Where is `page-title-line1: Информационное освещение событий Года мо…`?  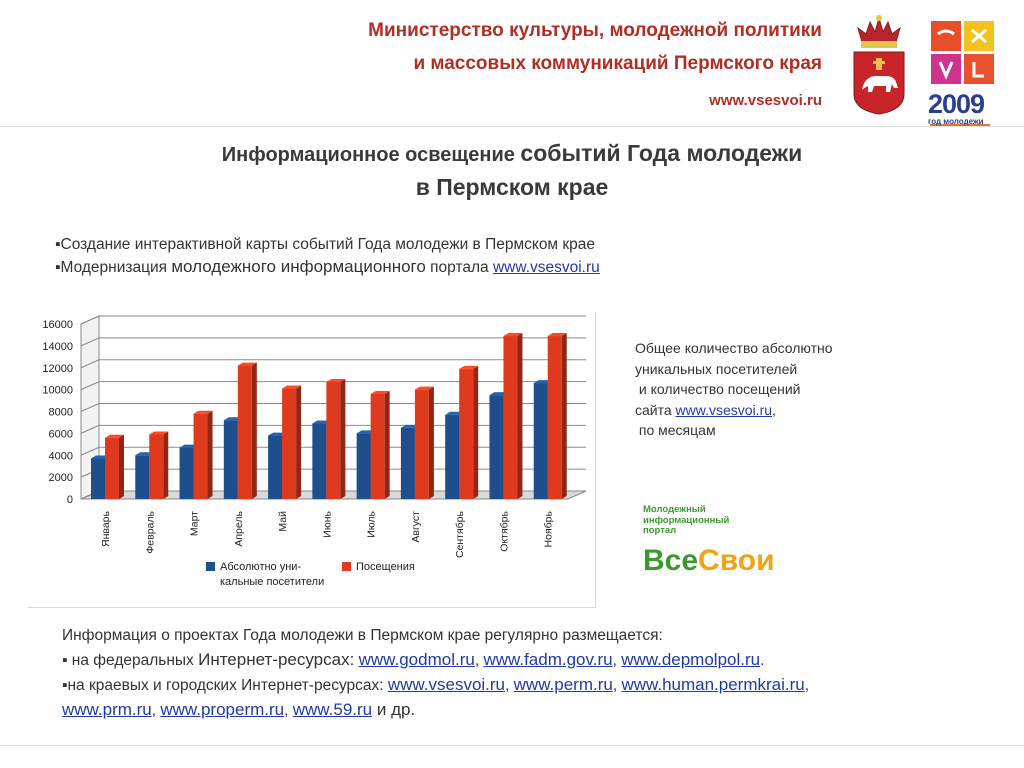 page-title-line1: Информационное освещение событий Года мо… is located at coordinates (512, 153).